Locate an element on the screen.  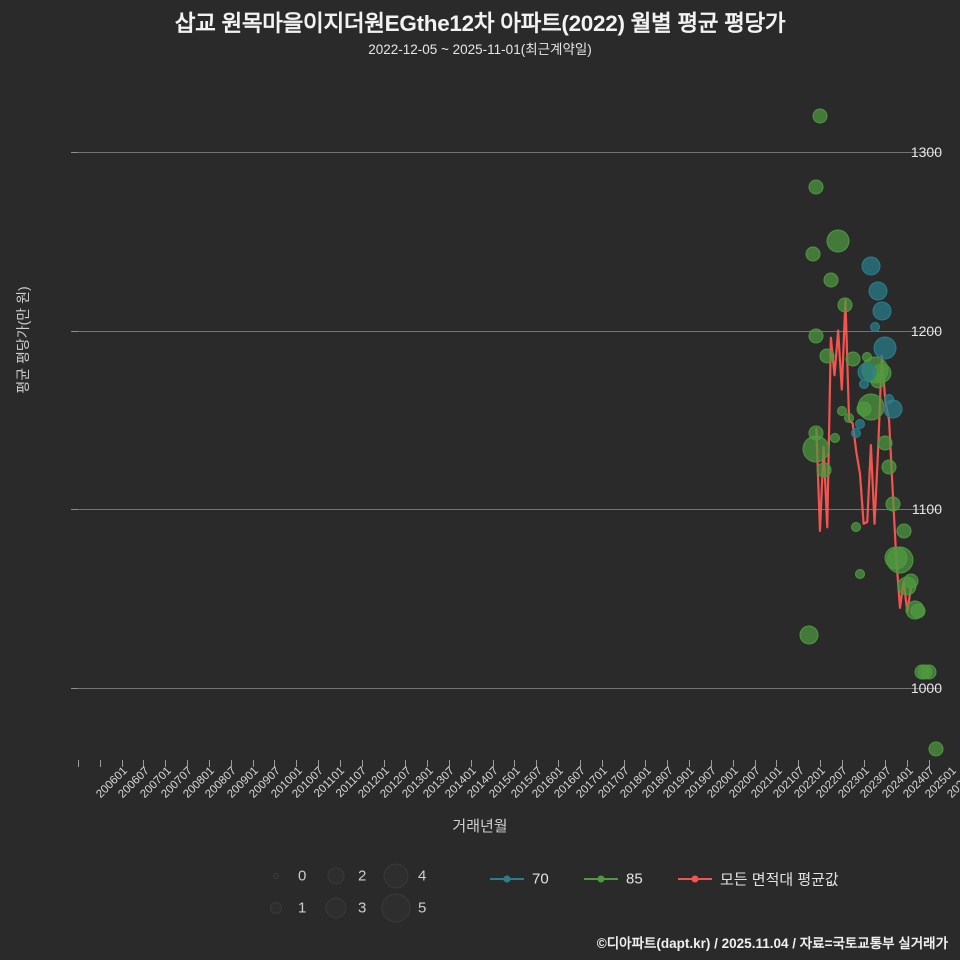
legend-series-label: 모든 면적대 평균값 is located at coordinates (779, 880).